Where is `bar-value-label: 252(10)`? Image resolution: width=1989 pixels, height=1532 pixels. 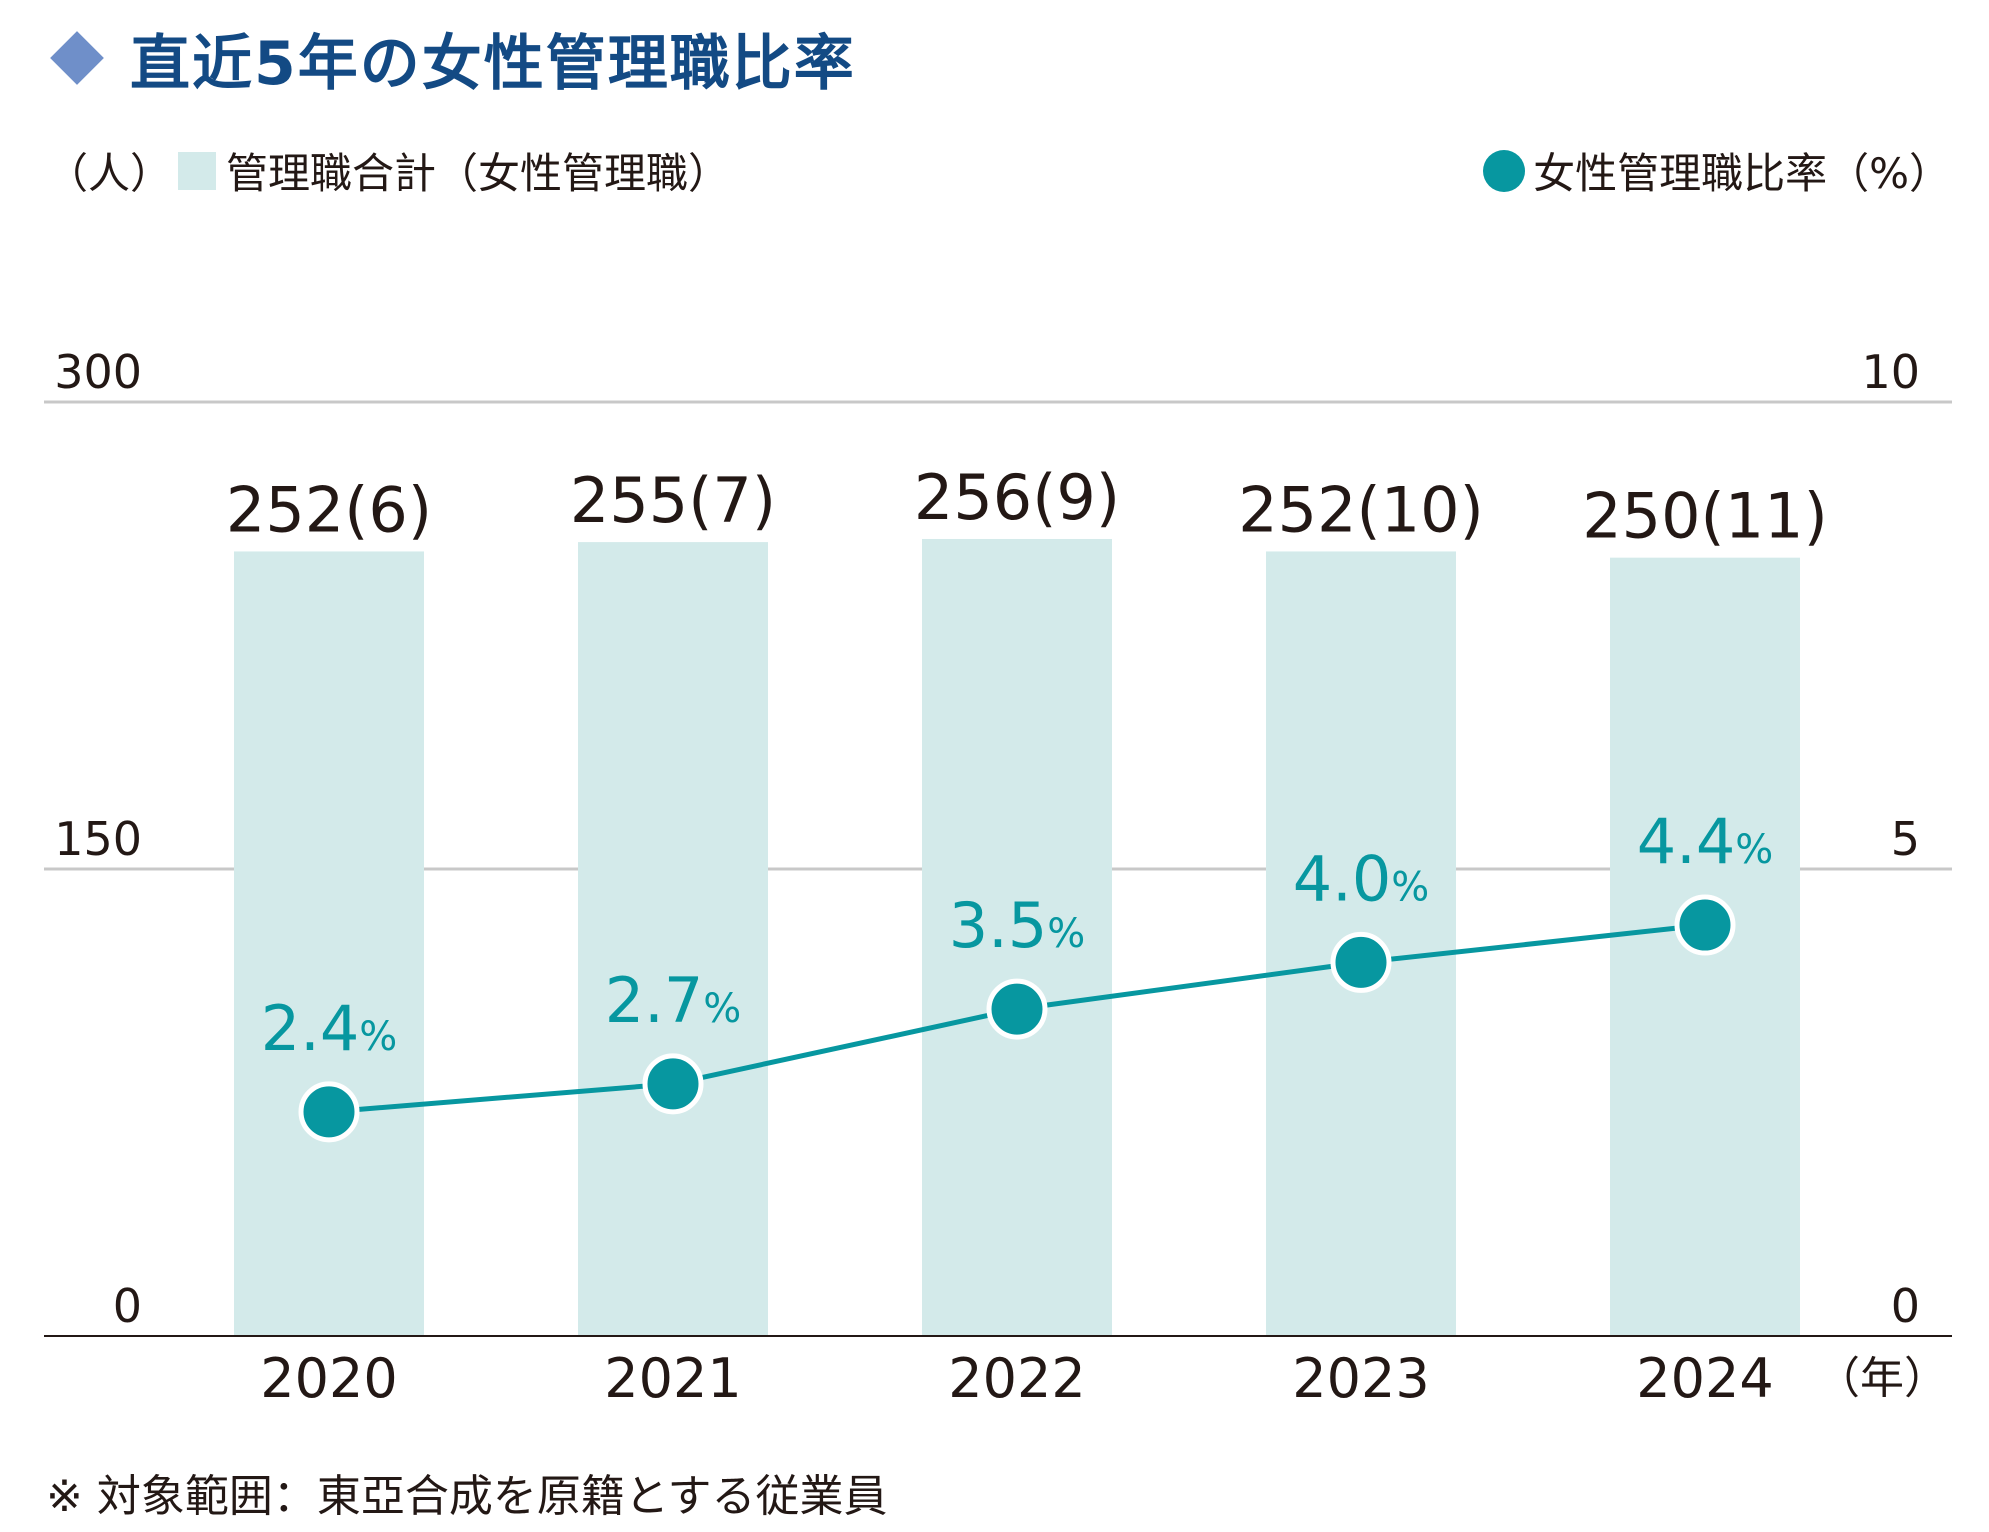
bar-value-label: 252(10) is located at coordinates (1361, 509).